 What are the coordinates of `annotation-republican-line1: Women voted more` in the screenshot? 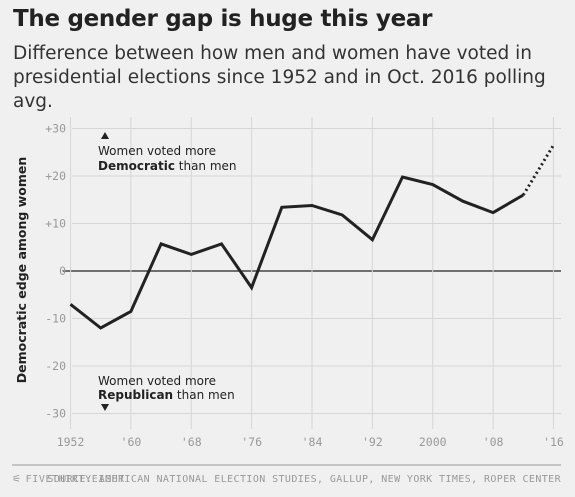 It's located at (157, 381).